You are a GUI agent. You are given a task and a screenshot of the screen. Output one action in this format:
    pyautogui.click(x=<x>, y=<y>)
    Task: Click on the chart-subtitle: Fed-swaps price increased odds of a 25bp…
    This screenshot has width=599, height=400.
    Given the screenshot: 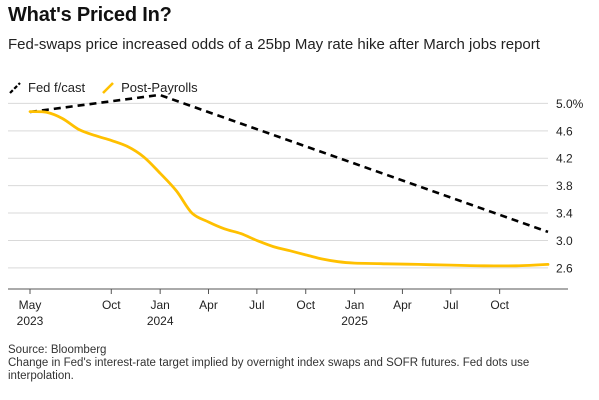 What is the action you would take?
    pyautogui.click(x=274, y=44)
    